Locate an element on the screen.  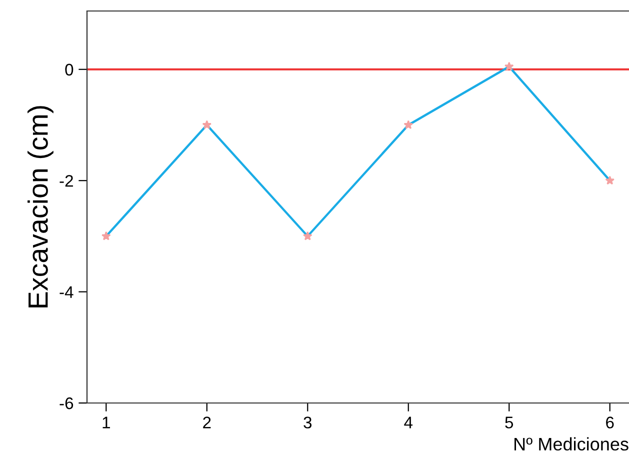
x-tick-label: 5 is located at coordinates (509, 422).